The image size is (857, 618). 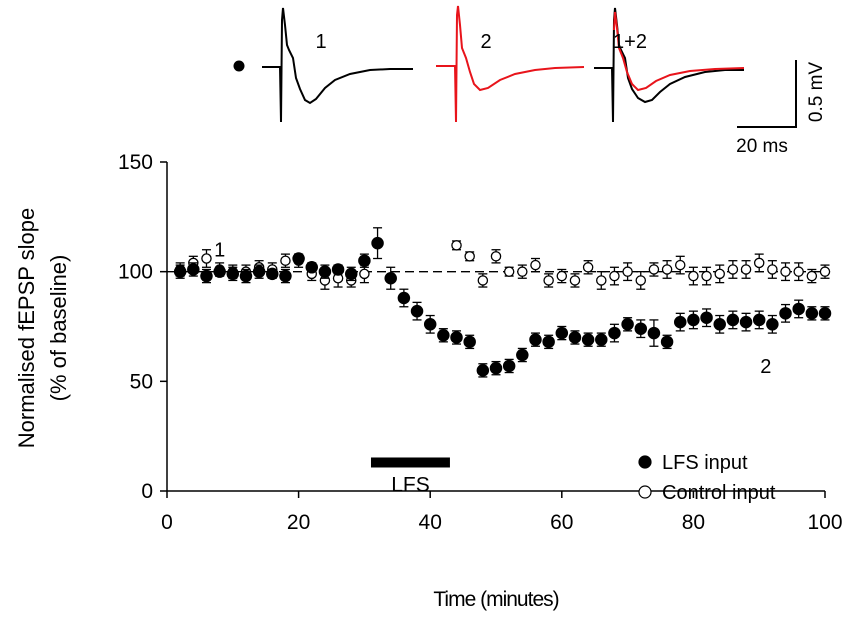 I want to click on y-tick-label: 100, so click(x=135, y=272).